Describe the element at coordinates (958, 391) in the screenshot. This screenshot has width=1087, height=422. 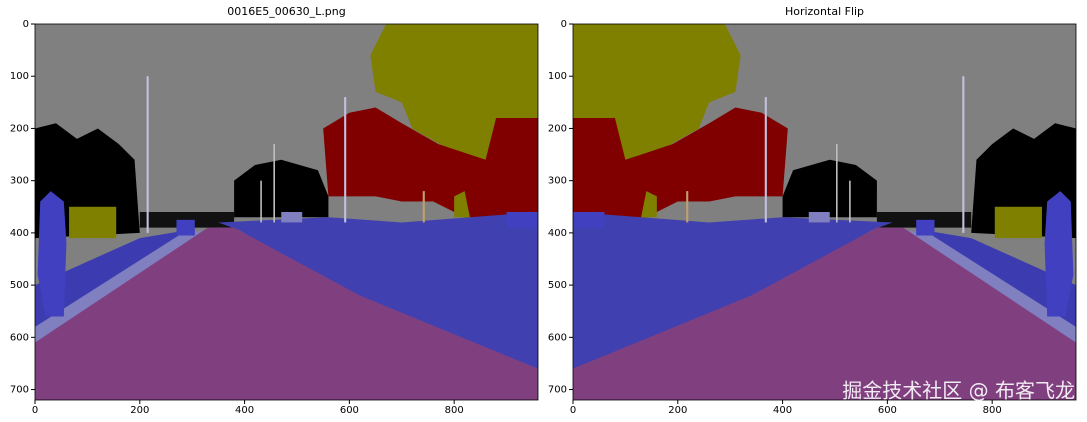
I see `watermark: 掘金技术社区 @ 布客飞龙` at that location.